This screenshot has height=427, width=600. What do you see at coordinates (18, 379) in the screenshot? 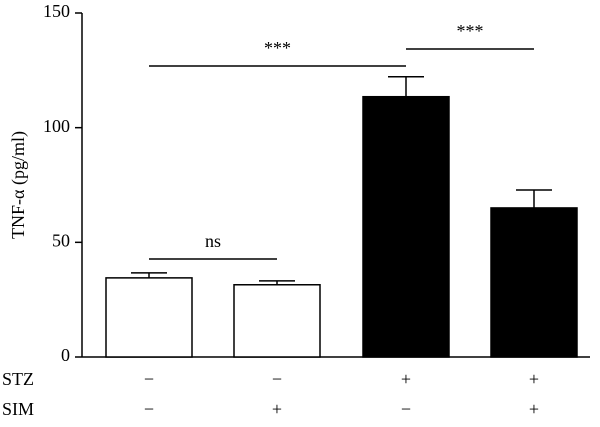
I see `row-label: STZ` at bounding box center [18, 379].